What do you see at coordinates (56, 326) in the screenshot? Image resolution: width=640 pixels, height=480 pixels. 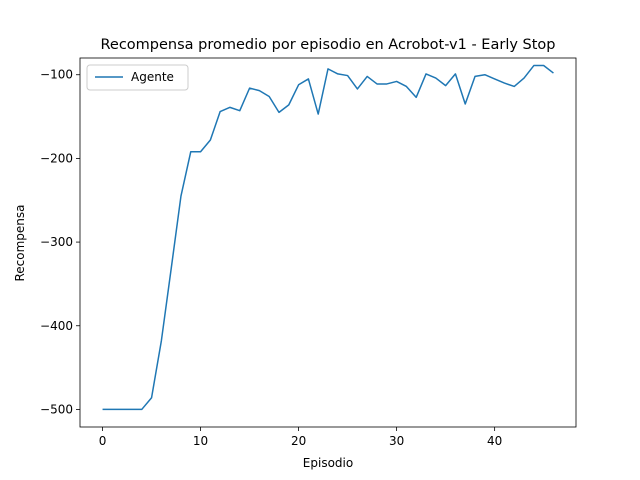 I see `y-tick-label: −400` at bounding box center [56, 326].